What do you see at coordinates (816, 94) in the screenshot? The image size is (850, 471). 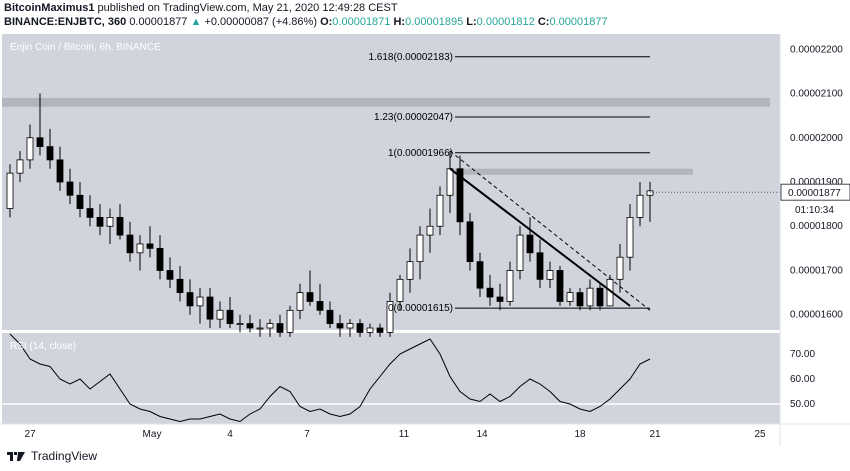 I see `price-tick-label: 0.00002100` at bounding box center [816, 94].